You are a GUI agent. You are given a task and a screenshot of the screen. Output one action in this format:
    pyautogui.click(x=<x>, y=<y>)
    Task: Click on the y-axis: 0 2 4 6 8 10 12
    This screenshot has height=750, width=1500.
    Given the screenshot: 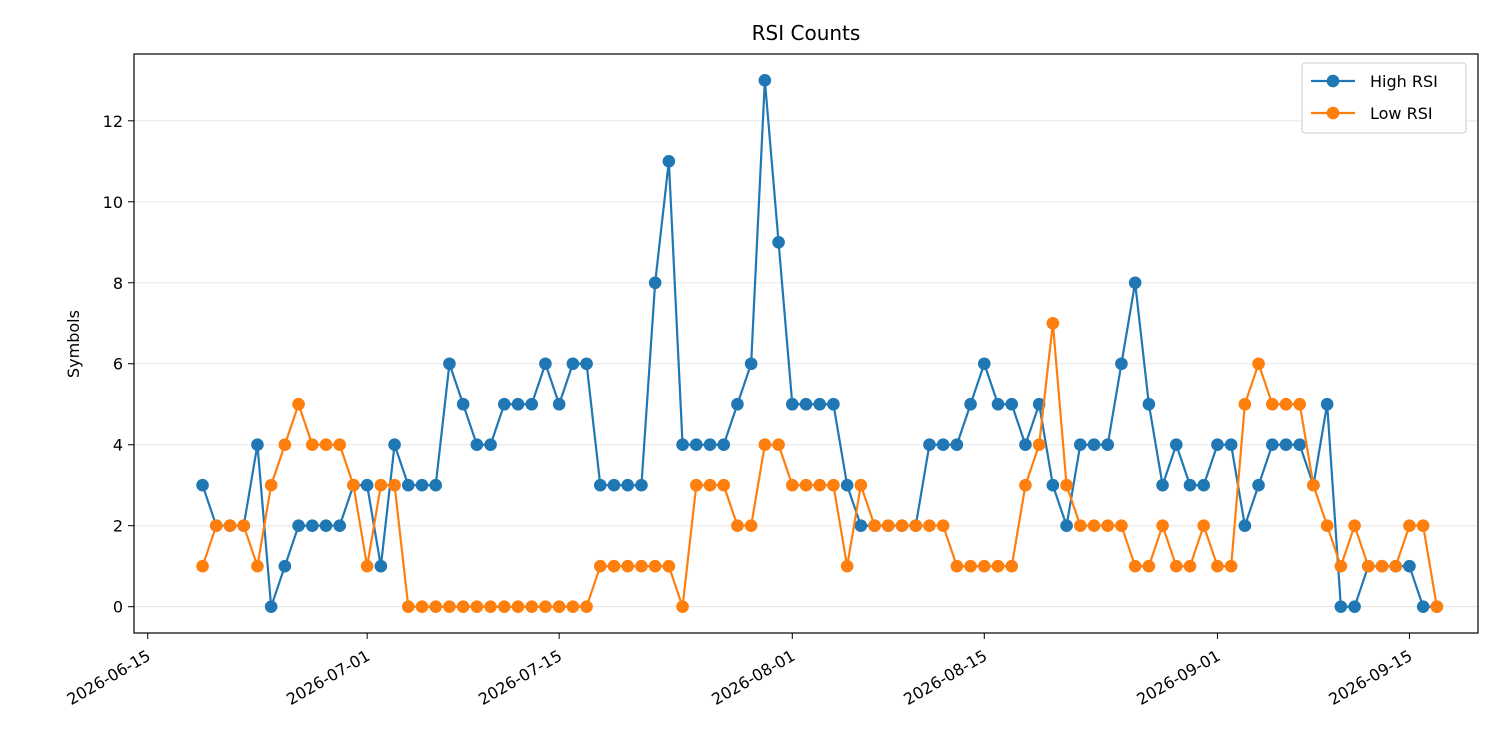 What is the action you would take?
    pyautogui.click(x=118, y=364)
    